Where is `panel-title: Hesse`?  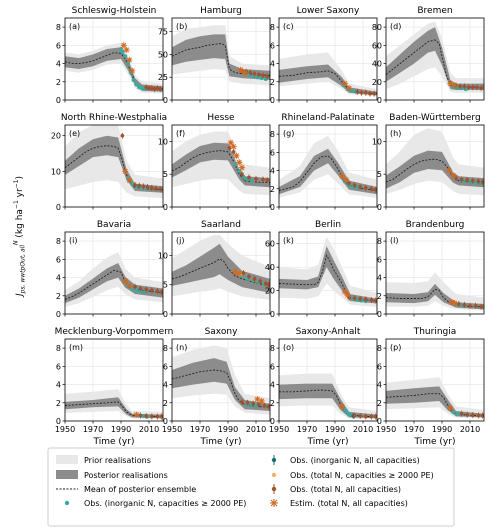
panel-title: Hesse is located at coordinates (221, 118).